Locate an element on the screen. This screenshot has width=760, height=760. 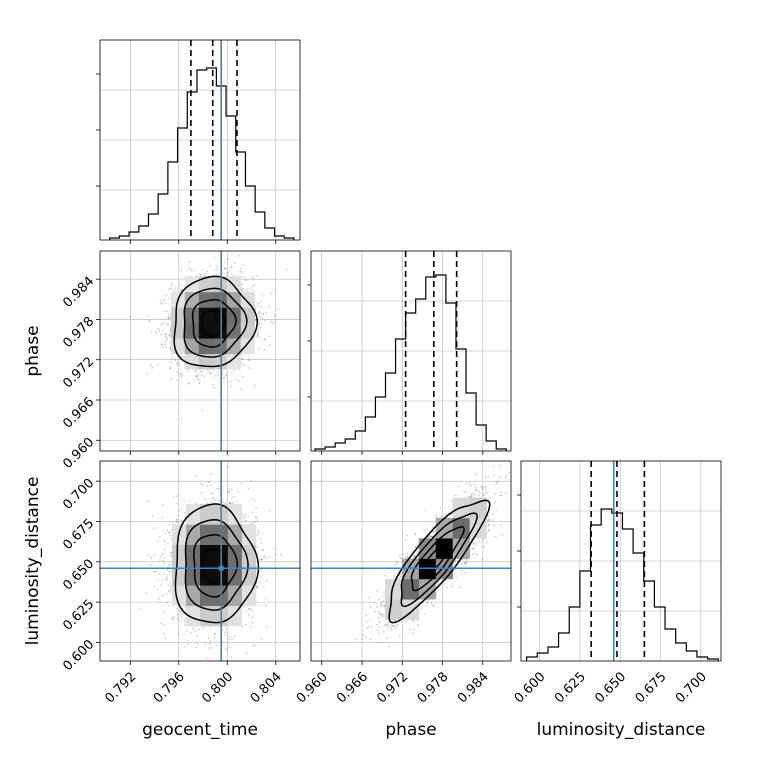
marginal-phase-frame is located at coordinates (411, 351).